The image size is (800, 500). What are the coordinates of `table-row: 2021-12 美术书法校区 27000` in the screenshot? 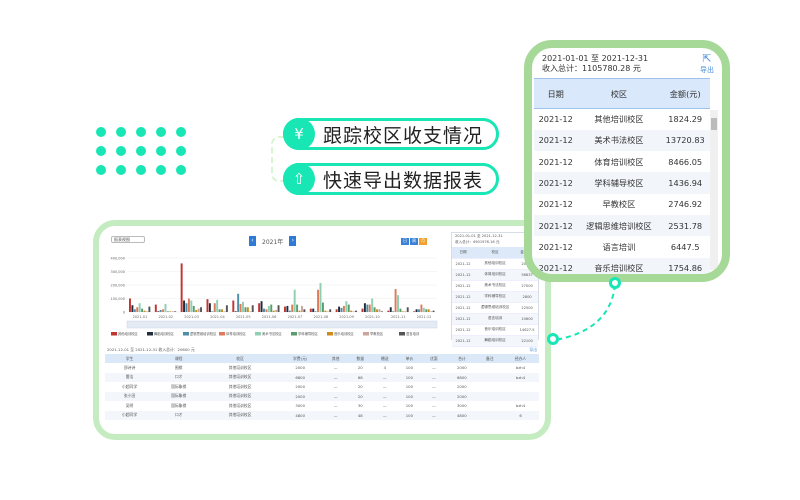 It's located at (495, 286).